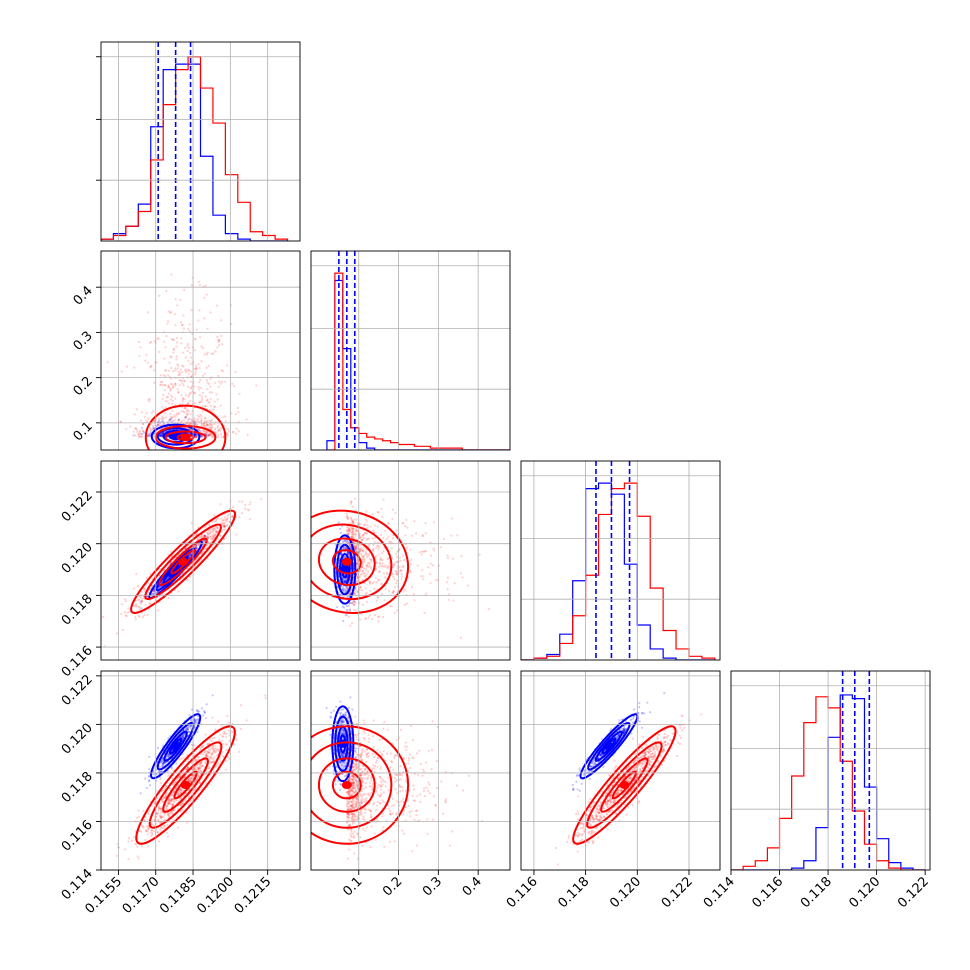  What do you see at coordinates (183, 561) in the screenshot?
I see `density-peak` at bounding box center [183, 561].